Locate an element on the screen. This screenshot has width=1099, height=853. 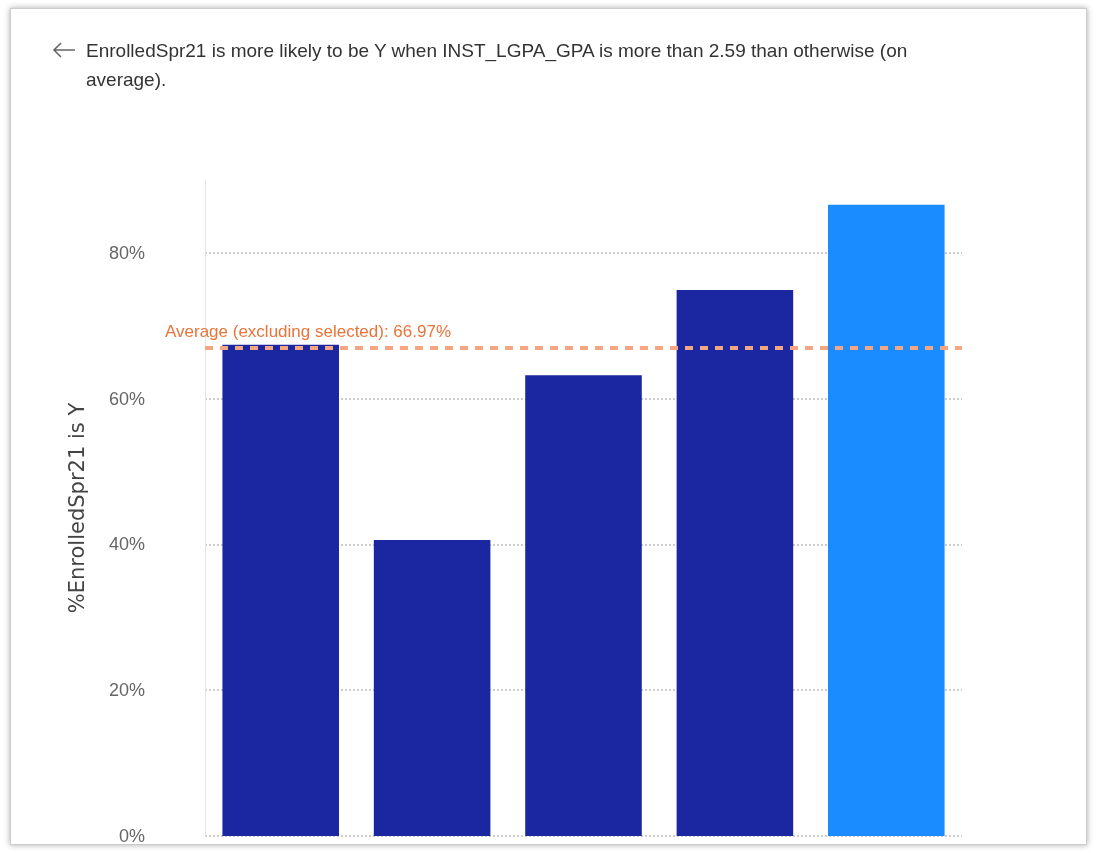
chart-title: EnrolledSpr21 is more likely to be Y when INST_LGPA_GPA is more than 2.59 than otherwise (on average). is located at coordinates (497, 65).